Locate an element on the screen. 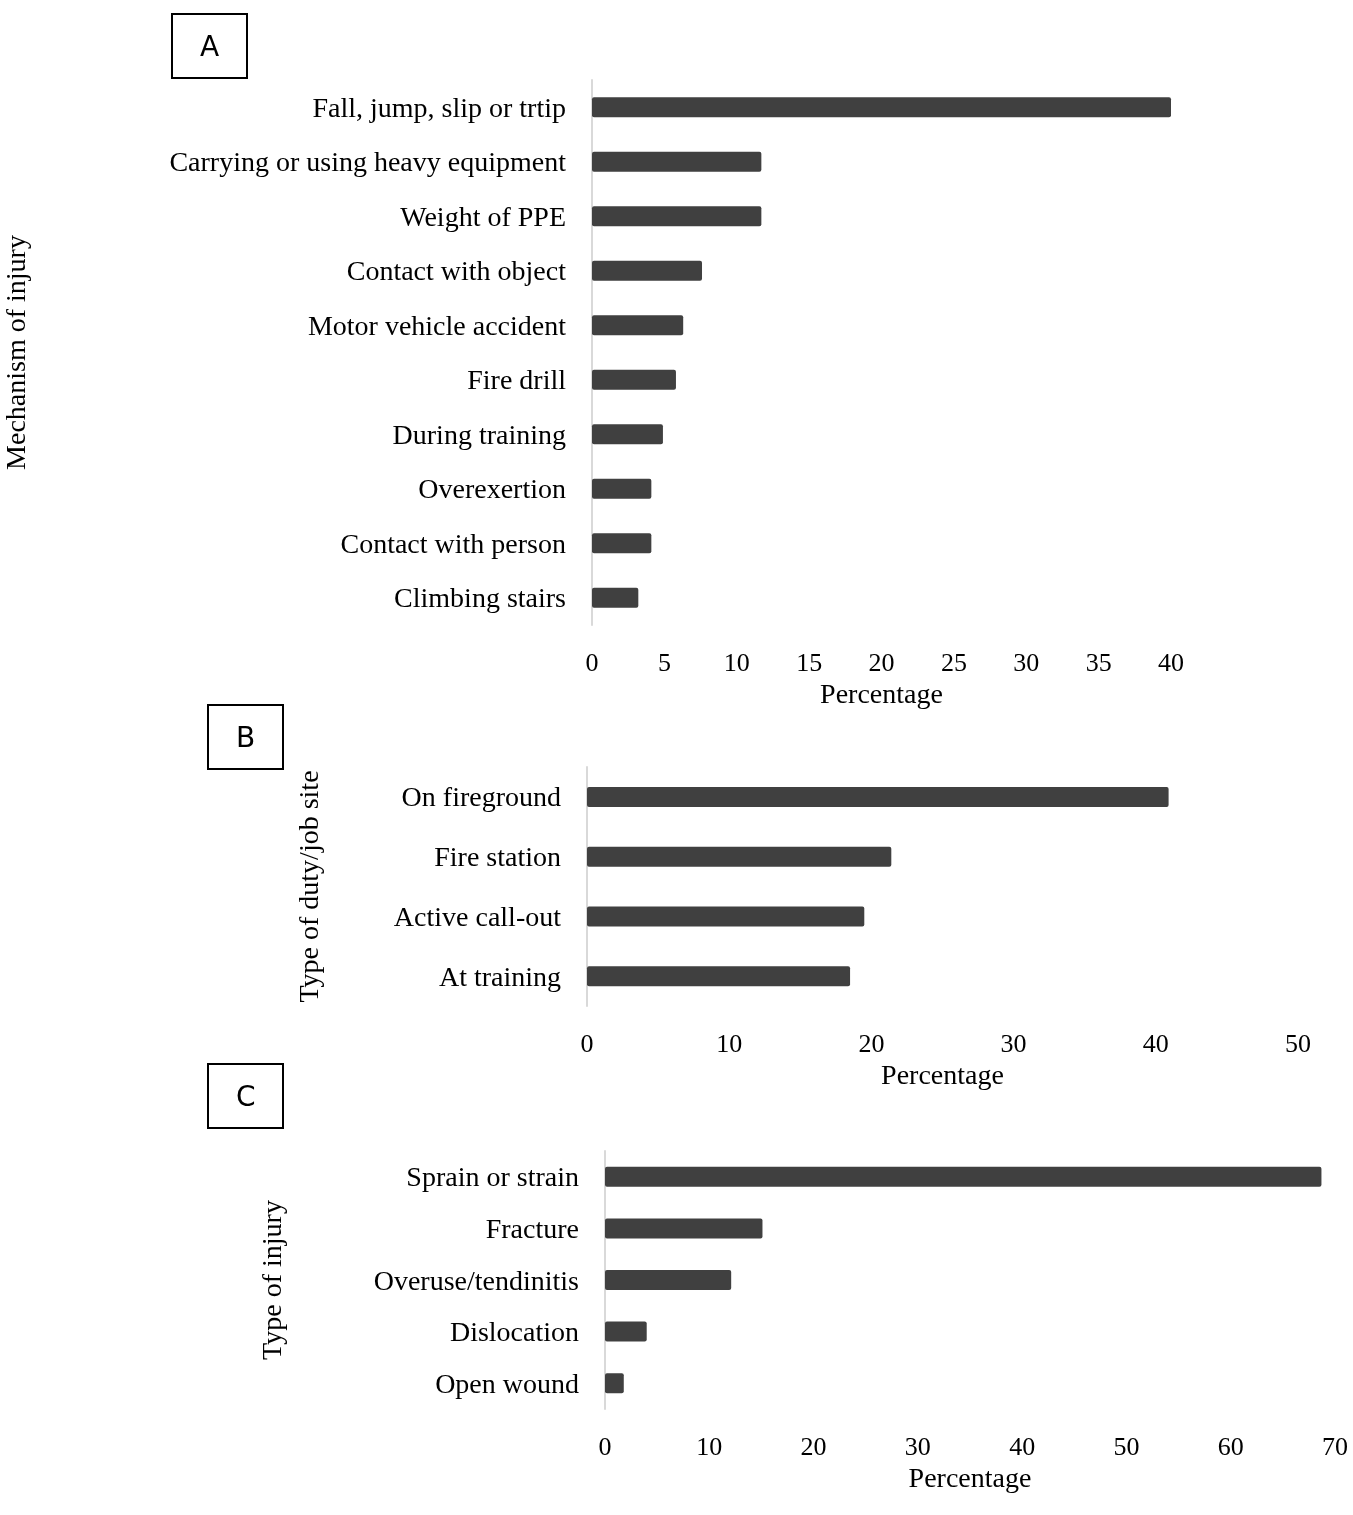  y-tick-label: On fireground is located at coordinates (481, 797).